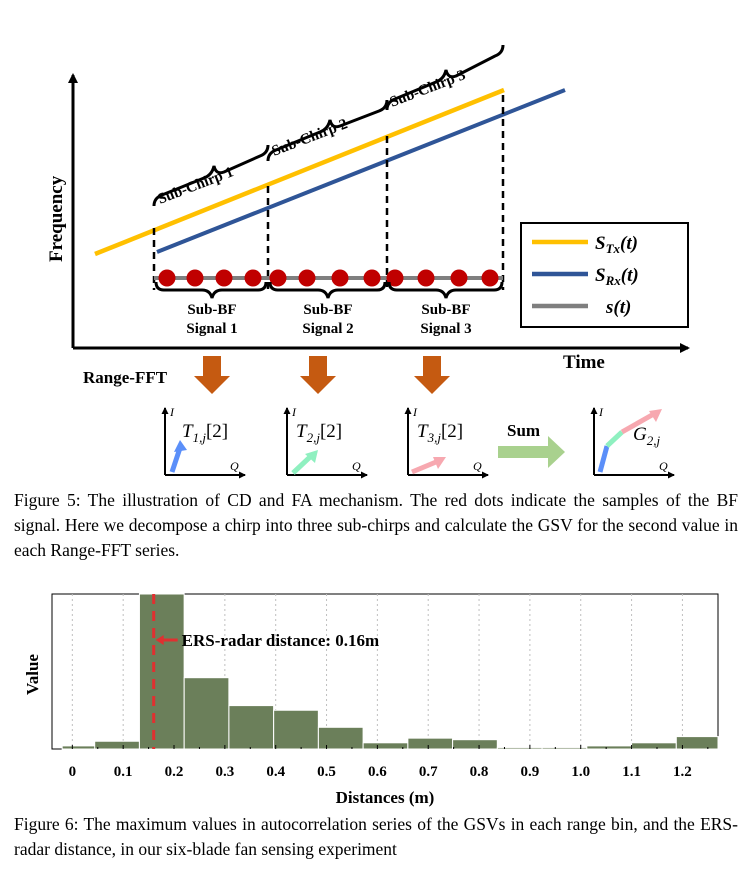  What do you see at coordinates (322, 375) in the screenshot?
I see `range-fft-arrows` at bounding box center [322, 375].